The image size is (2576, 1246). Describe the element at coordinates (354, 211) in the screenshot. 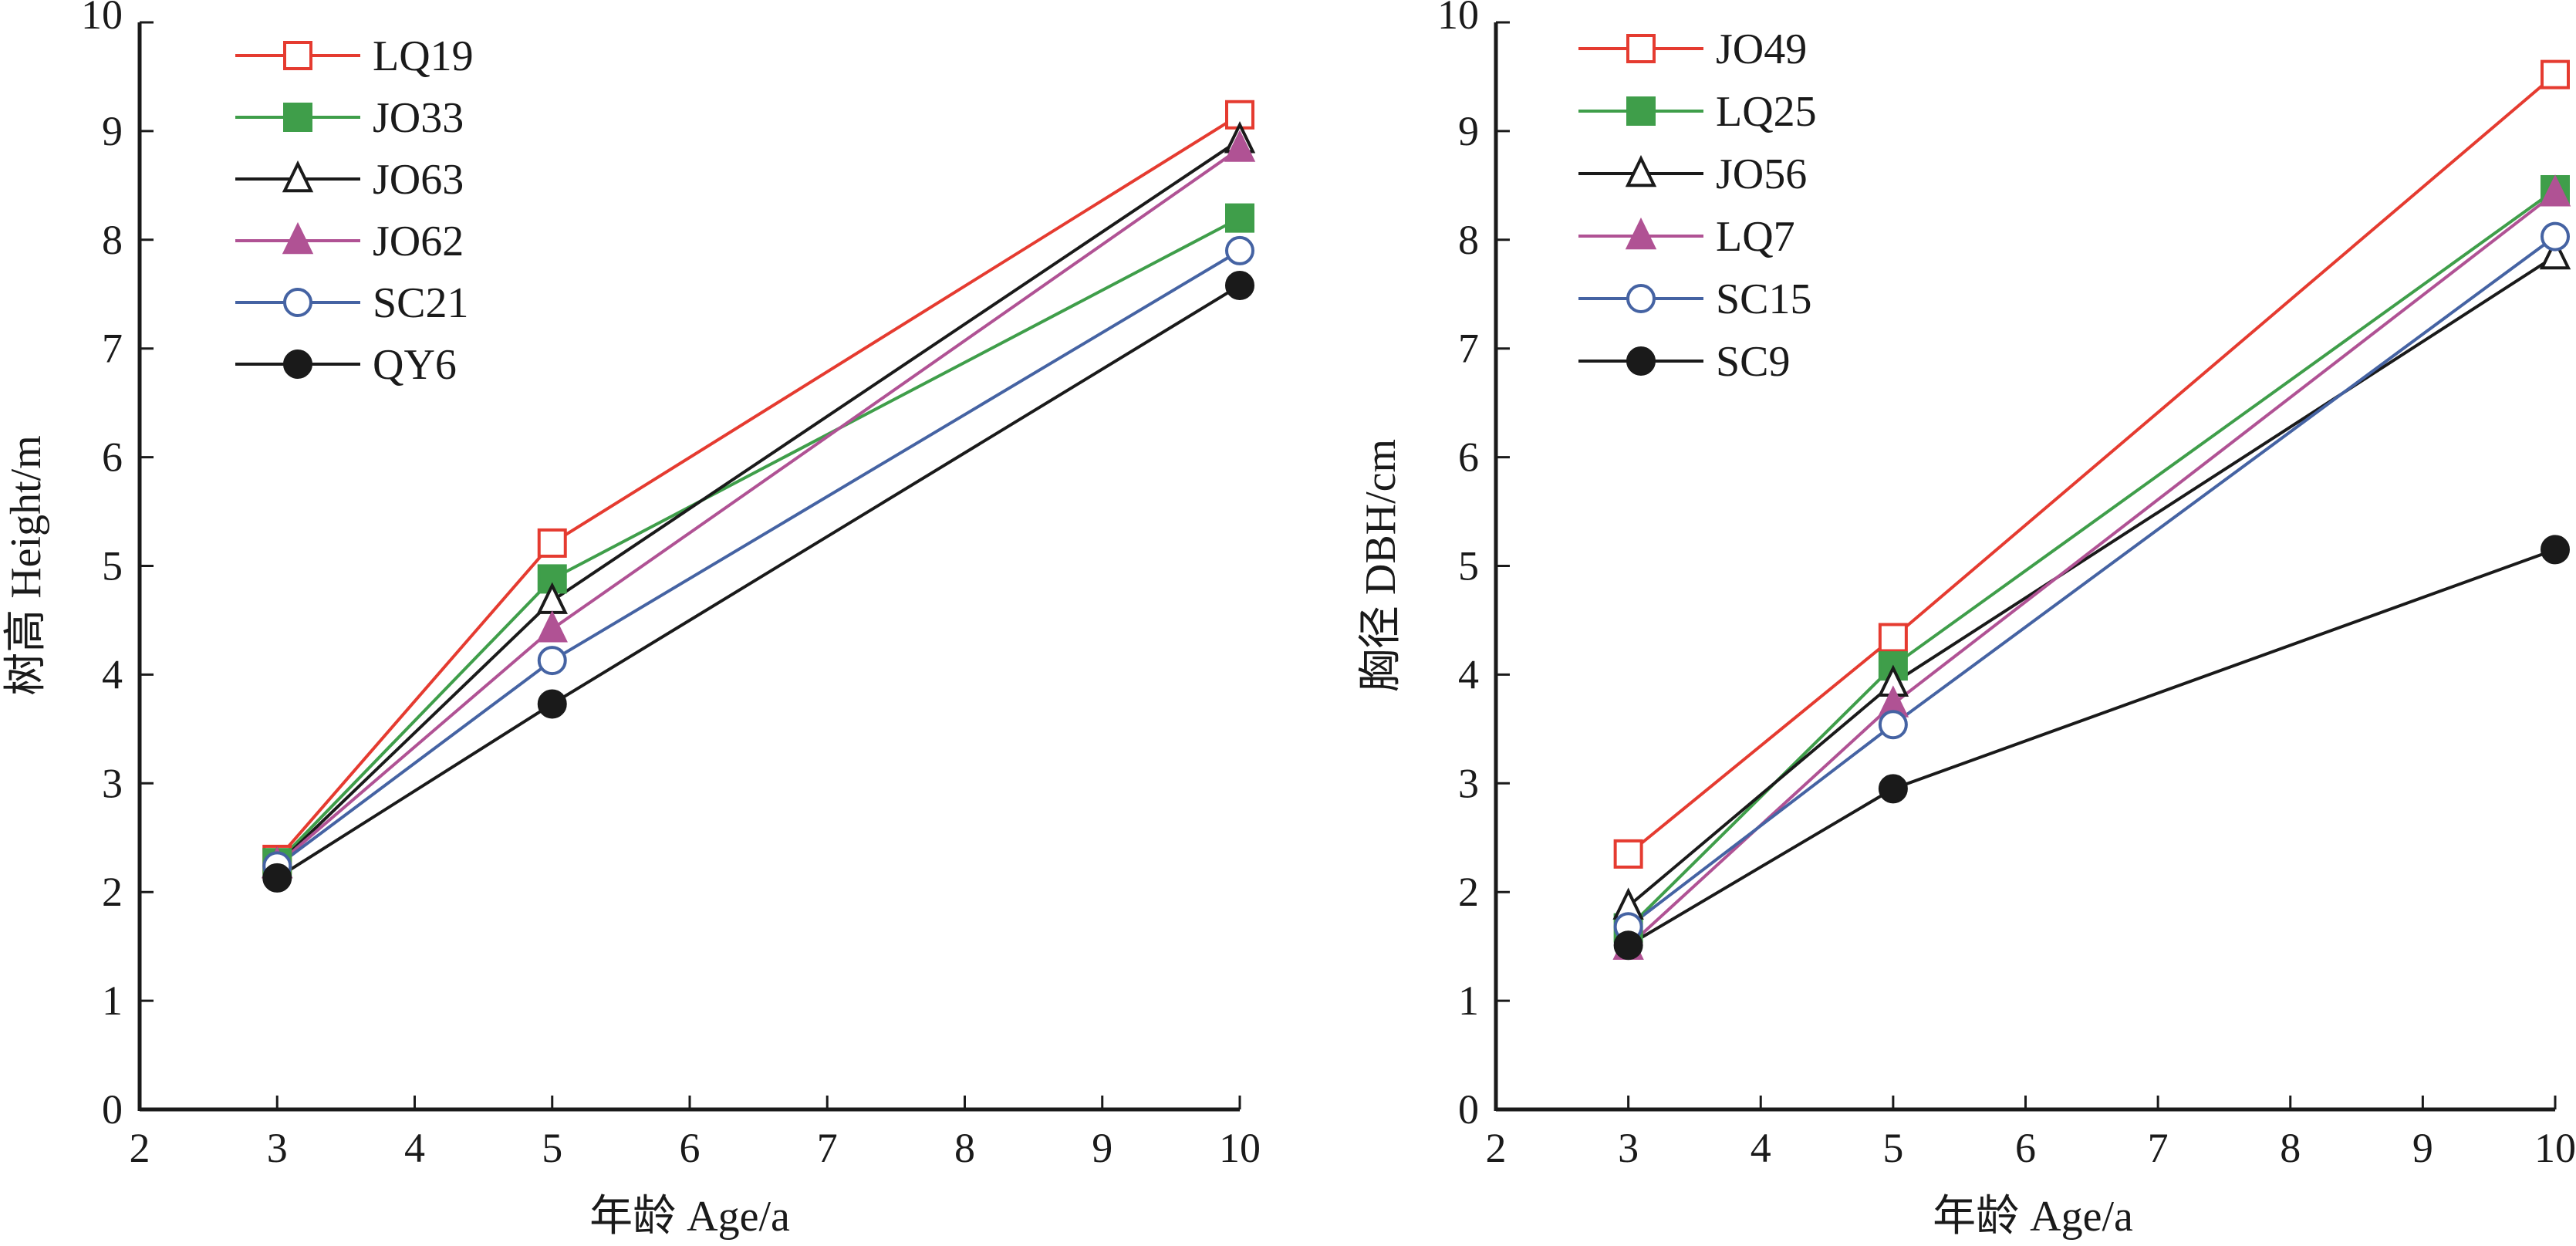

I see `legend: LQ19 JO33 JO63 JO62 SC21 QY6` at that location.